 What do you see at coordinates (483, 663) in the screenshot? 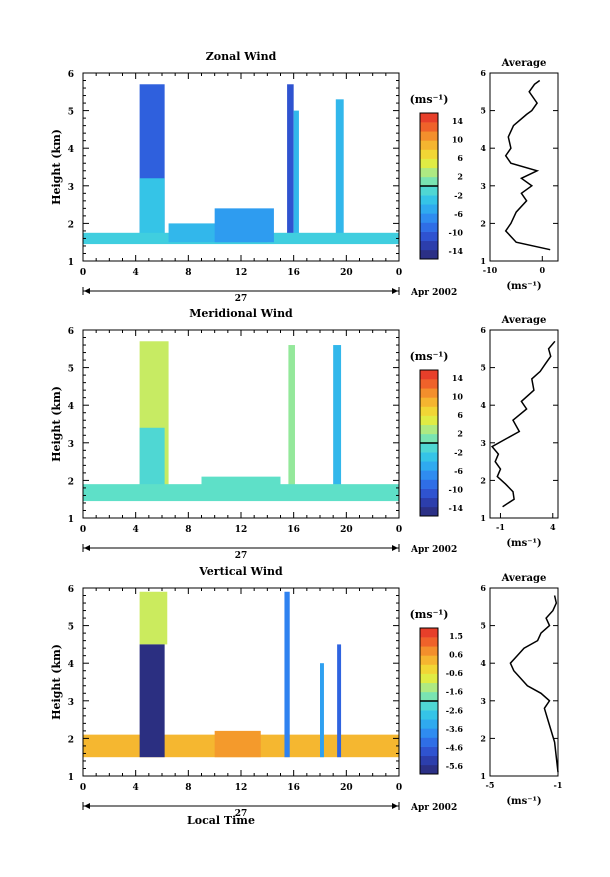
I see `average-y-tick-label: 4` at bounding box center [483, 663].